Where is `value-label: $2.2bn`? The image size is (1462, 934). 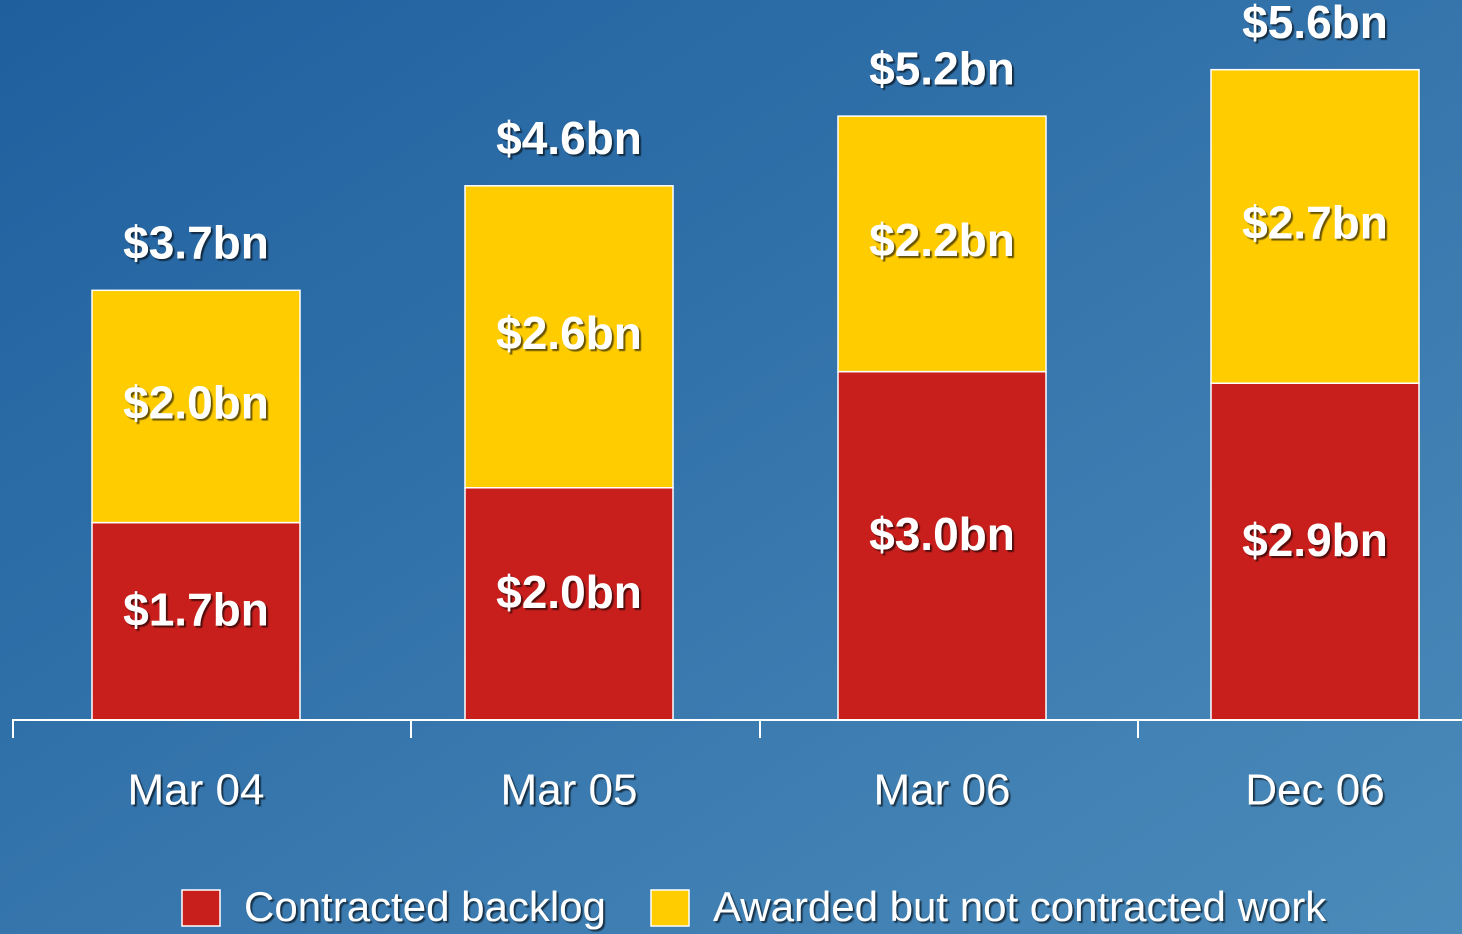 value-label: $2.2bn is located at coordinates (942, 240).